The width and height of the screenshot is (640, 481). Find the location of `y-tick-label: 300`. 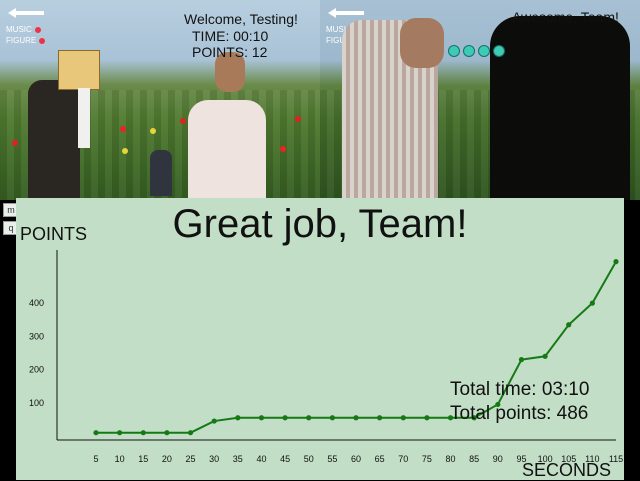

y-tick-label: 300 is located at coordinates (36, 336).